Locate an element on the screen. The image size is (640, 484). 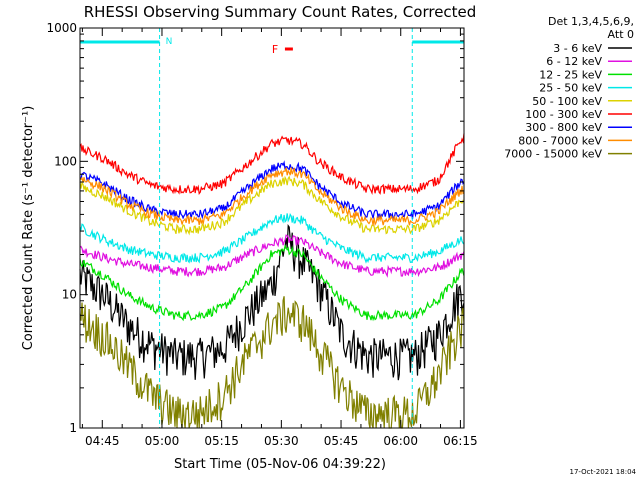
legend-label-300-800-kev: 300 - 800 keV is located at coordinates (563, 127).